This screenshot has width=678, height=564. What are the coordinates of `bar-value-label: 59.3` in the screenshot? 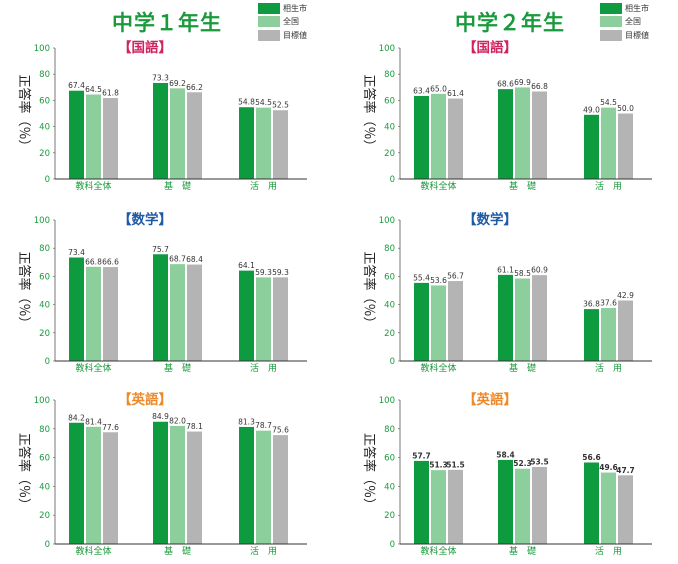 It's located at (263, 272).